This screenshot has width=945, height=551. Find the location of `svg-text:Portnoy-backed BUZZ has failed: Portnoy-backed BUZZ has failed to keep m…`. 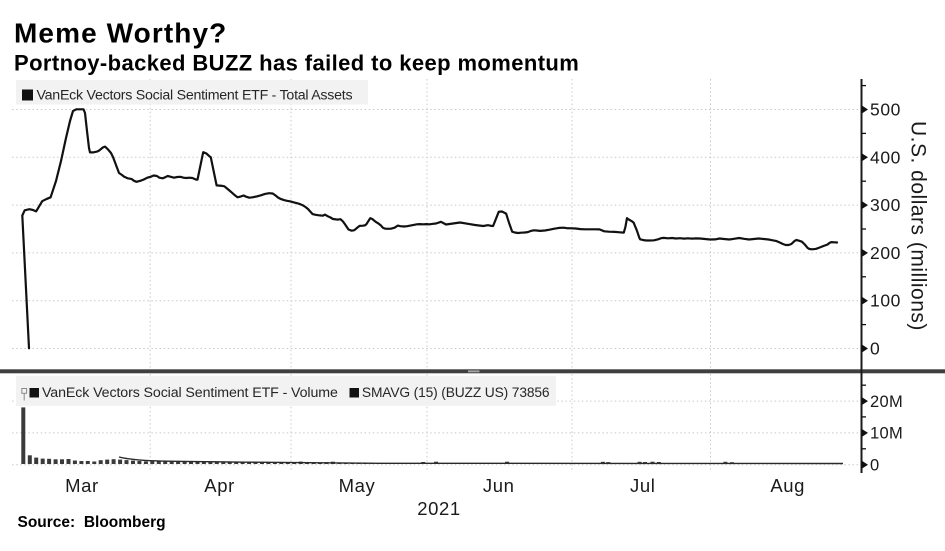

svg-text:Portnoy-backed BUZZ has failed: Portnoy-backed BUZZ has failed to keep m… is located at coordinates (296, 63).